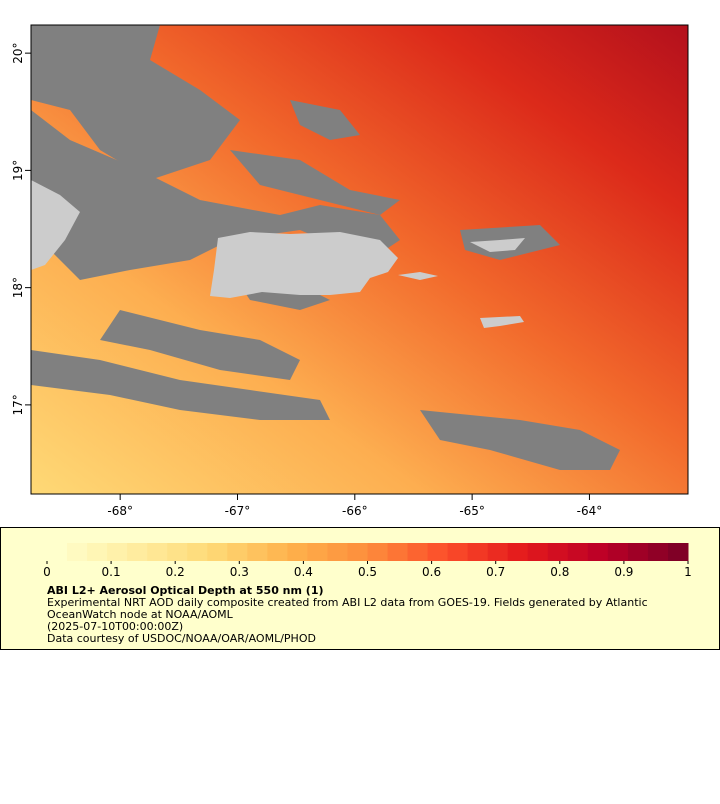  I want to click on colorbar-tick-label: 0.5, so click(367, 572).